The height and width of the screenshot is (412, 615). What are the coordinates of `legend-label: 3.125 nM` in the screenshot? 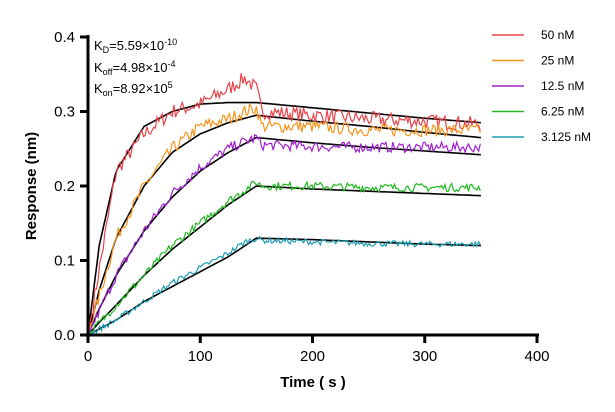 It's located at (566, 137).